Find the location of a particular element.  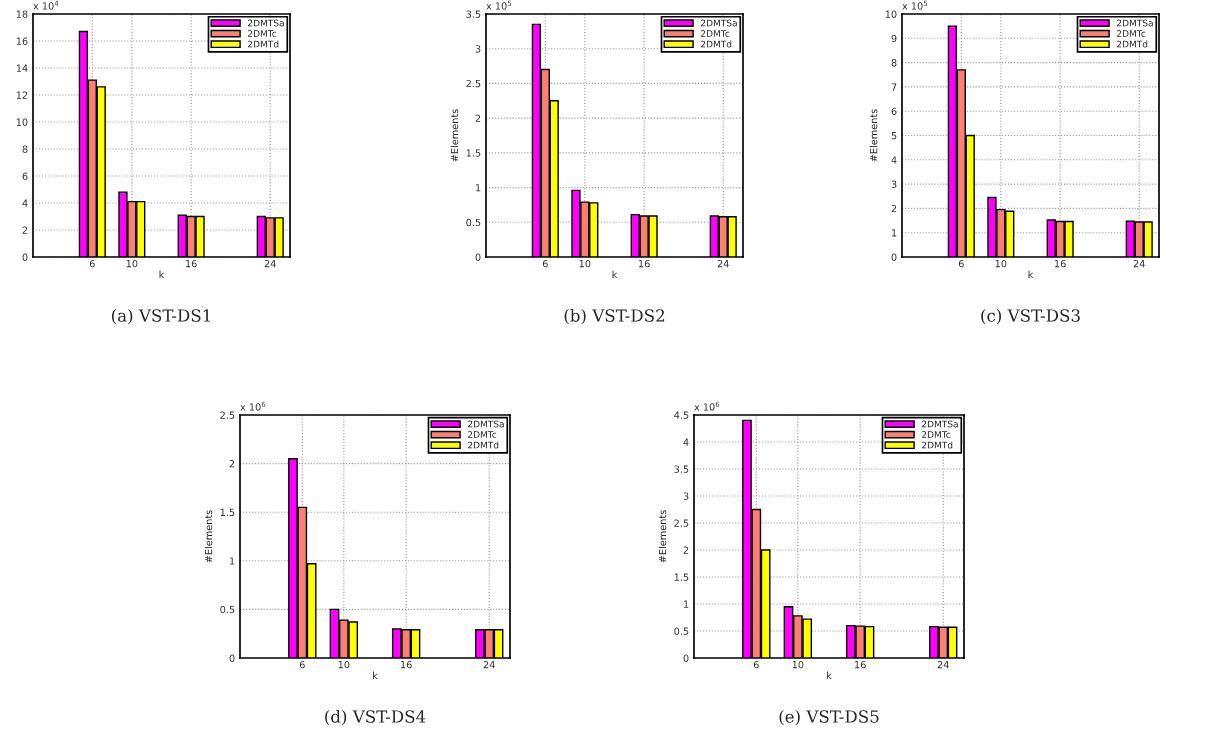

y-tick-label: 18 is located at coordinates (22, 14).